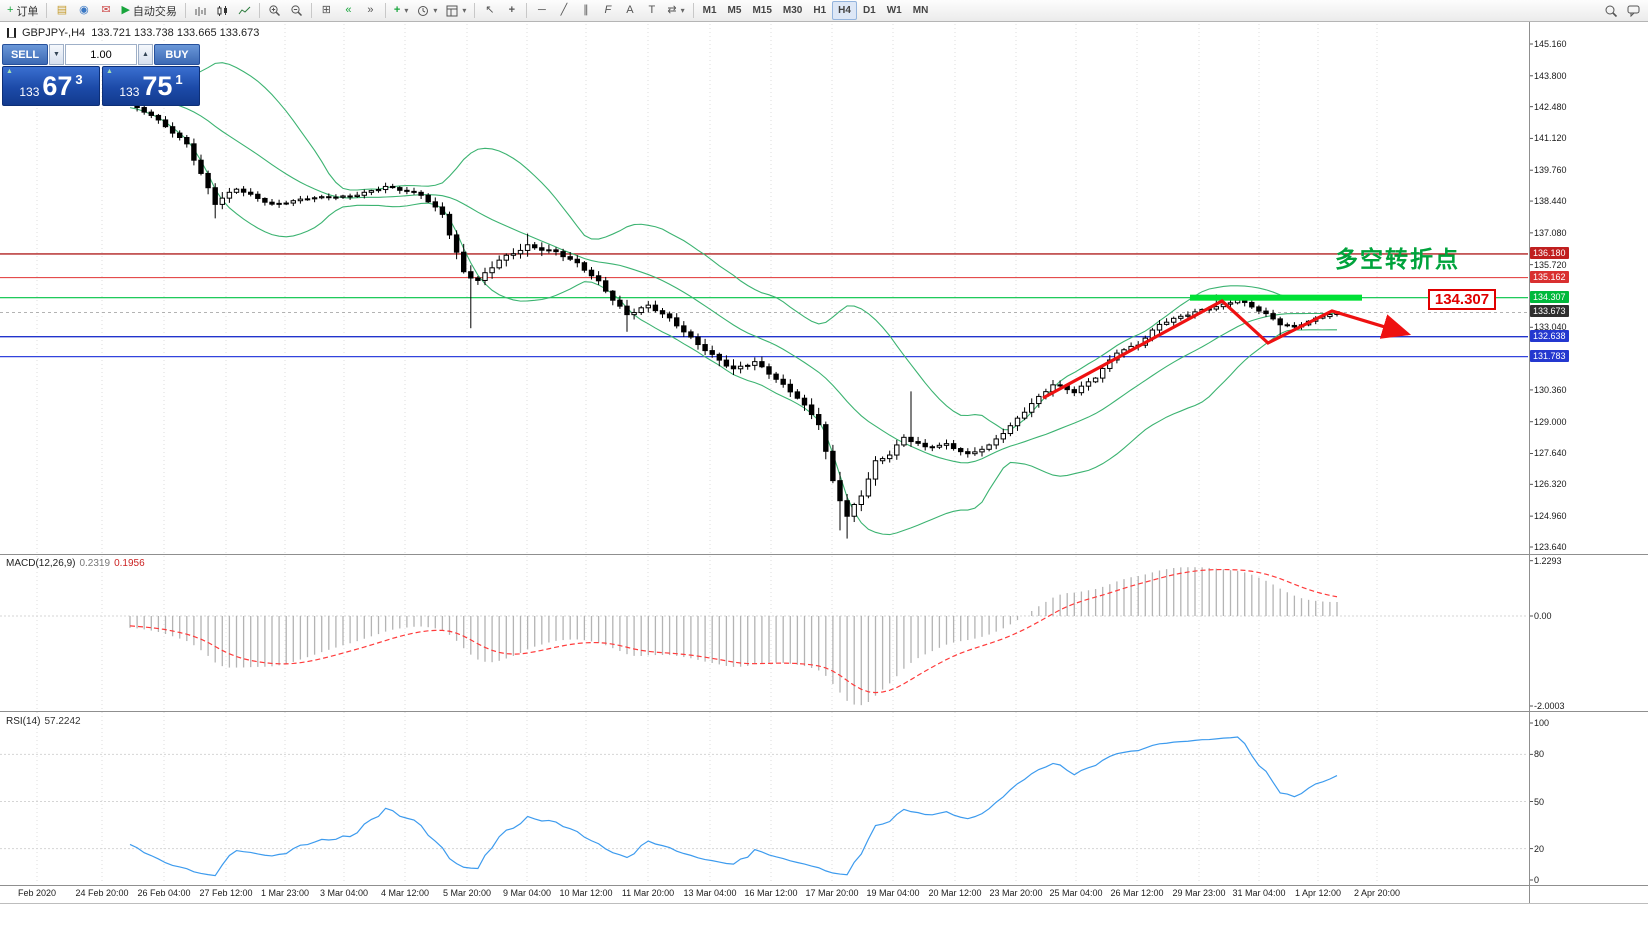 This screenshot has height=944, width=1648. Describe the element at coordinates (29, 92) in the screenshot. I see `sell-price-prefix: 133` at that location.